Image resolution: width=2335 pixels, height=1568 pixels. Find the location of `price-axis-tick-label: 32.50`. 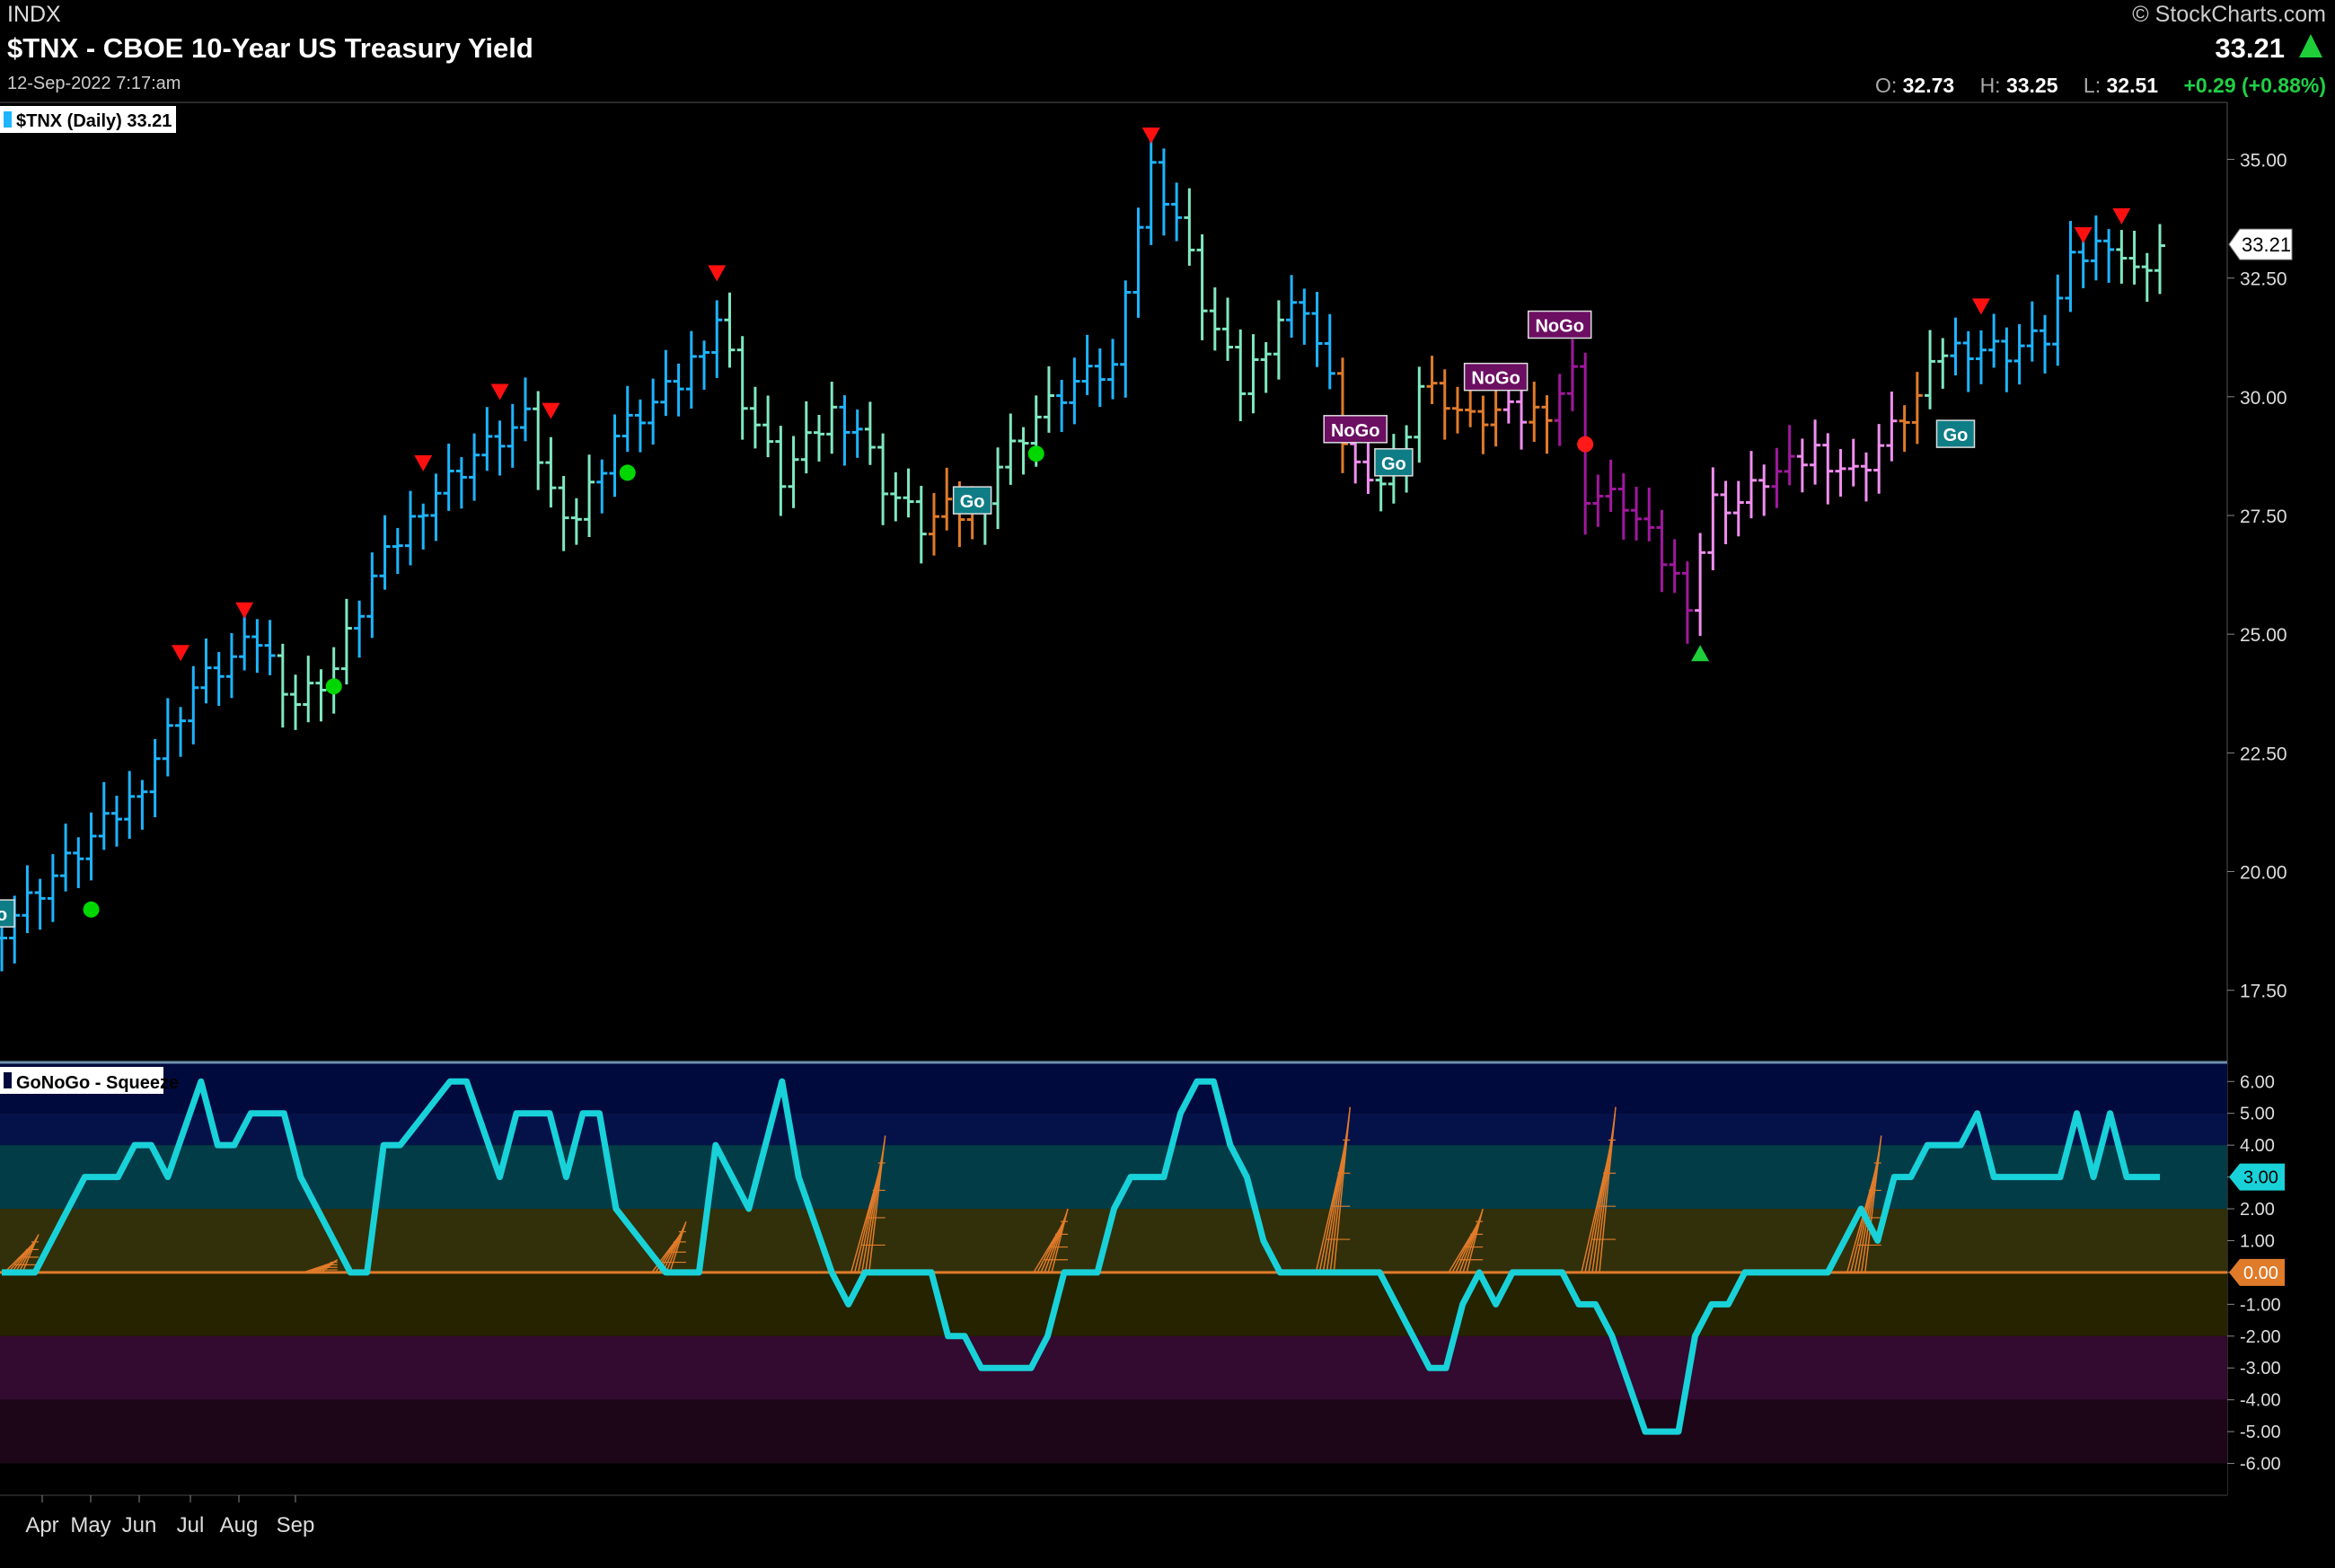

price-axis-tick-label: 32.50 is located at coordinates (2263, 279).